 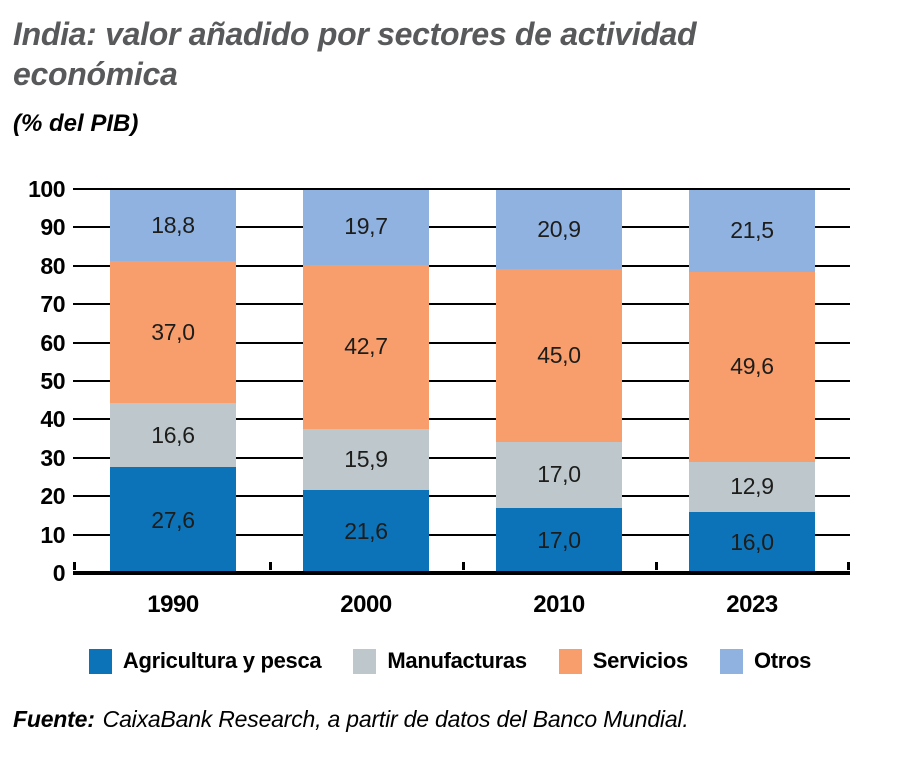 I want to click on value-label: 15,9, so click(x=366, y=458).